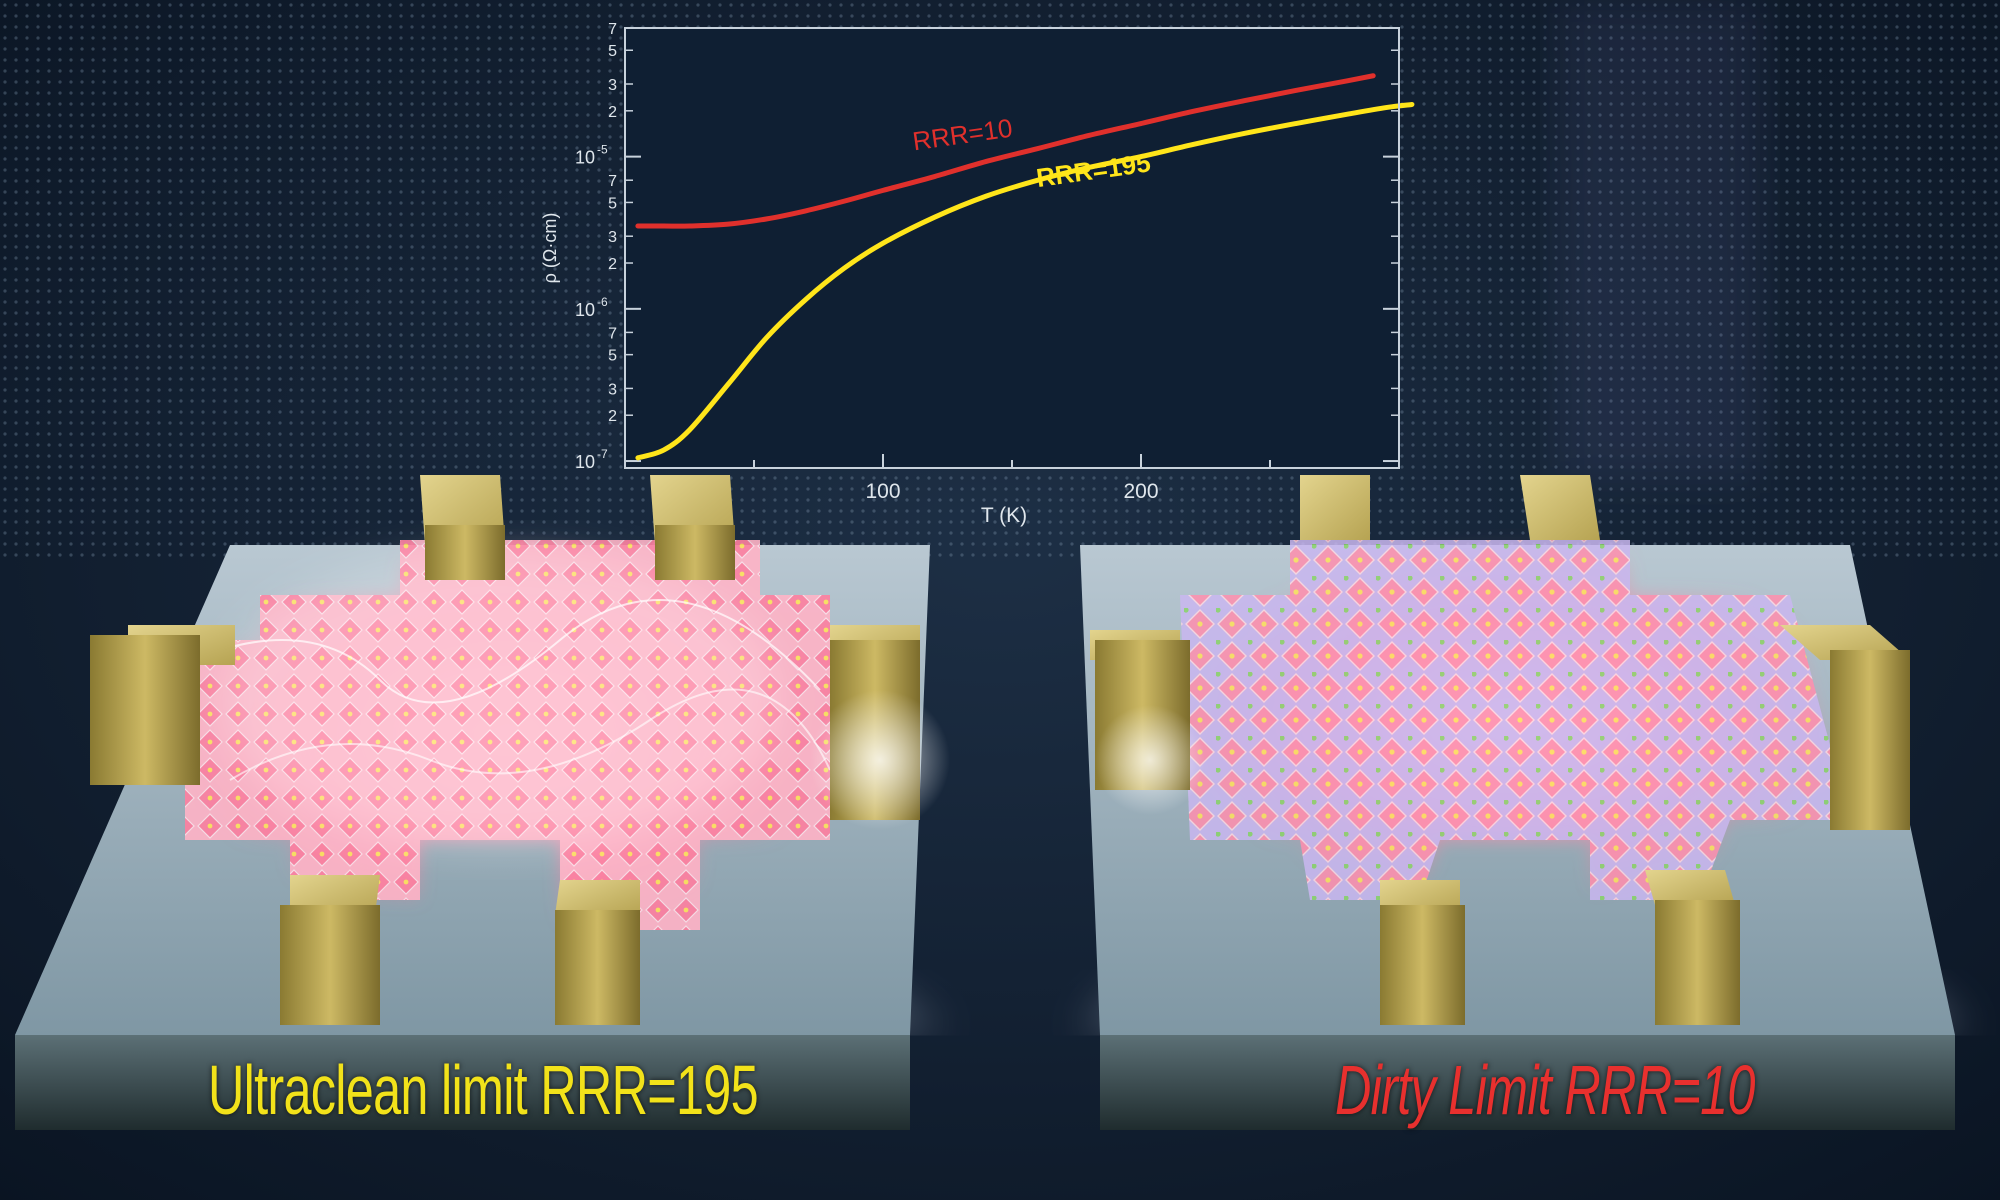 The height and width of the screenshot is (1200, 2000). Describe the element at coordinates (1004, 515) in the screenshot. I see `x-axis-label: T (K)` at that location.